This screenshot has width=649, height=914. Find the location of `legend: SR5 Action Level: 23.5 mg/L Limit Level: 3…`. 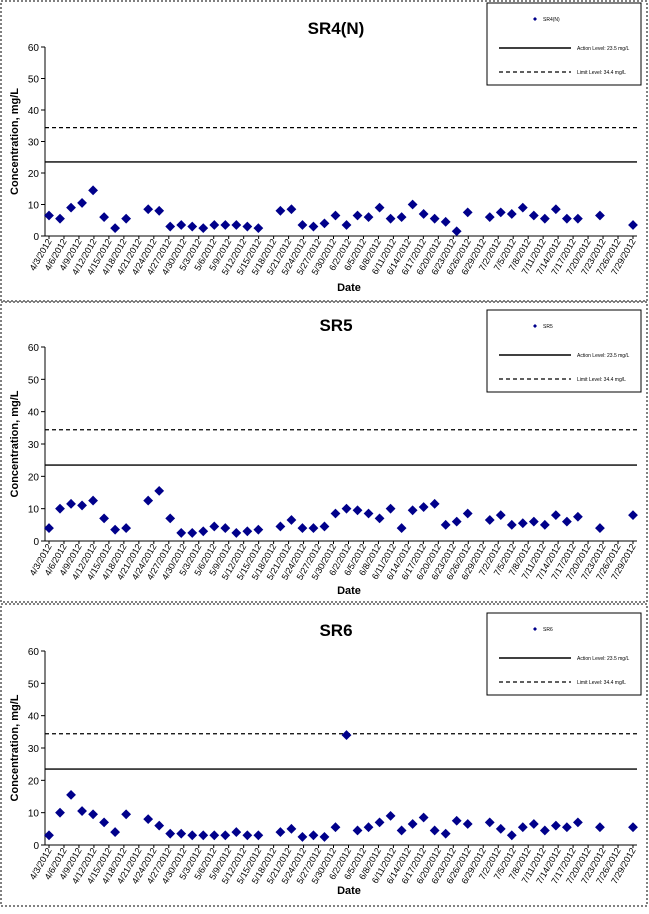

legend: SR5 Action Level: 23.5 mg/L Limit Level: 3… is located at coordinates (564, 351).